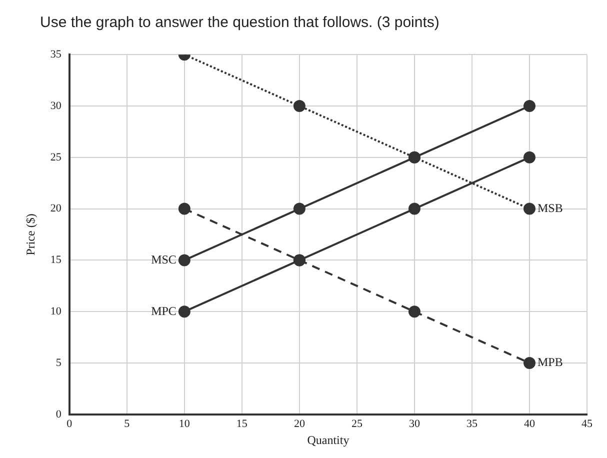 The width and height of the screenshot is (607, 458). I want to click on x-tick-label: 35, so click(472, 424).